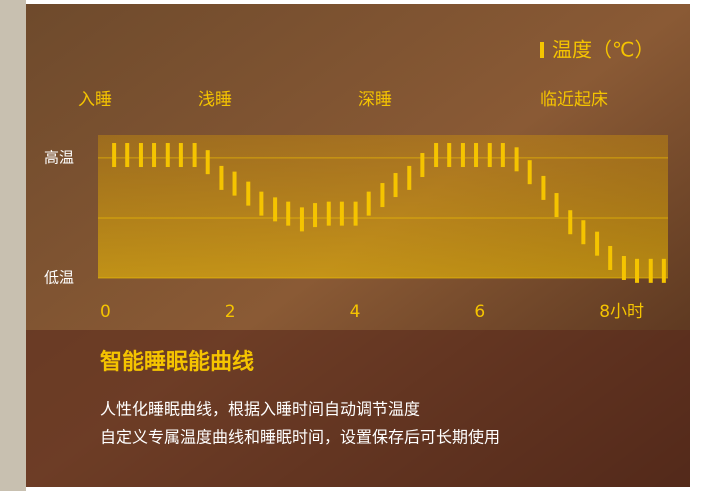 This screenshot has height=491, width=709. I want to click on phase-label: 浅睡, so click(215, 100).